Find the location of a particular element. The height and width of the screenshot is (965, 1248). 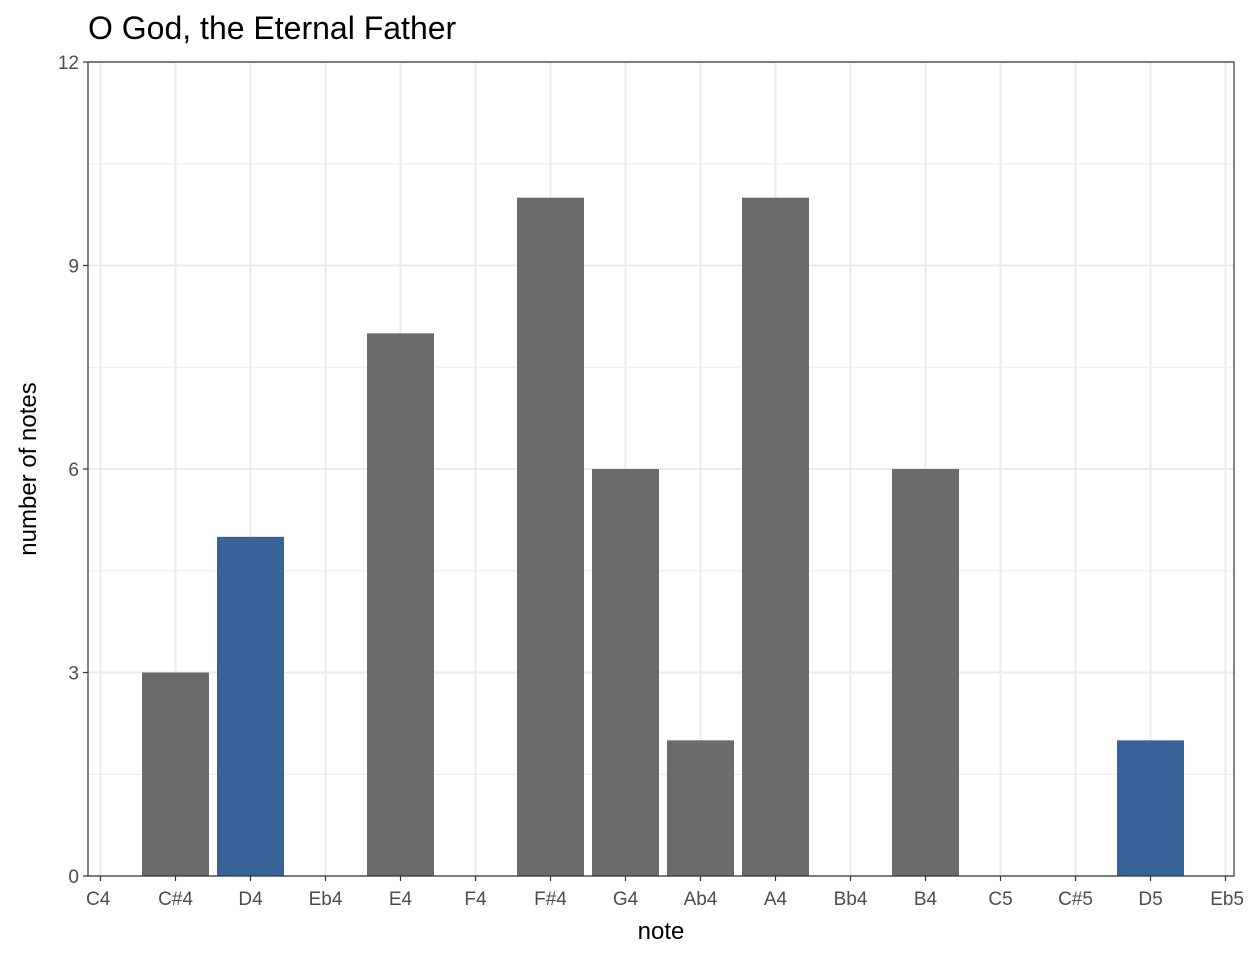

y-tick-label: 12 is located at coordinates (68, 63).